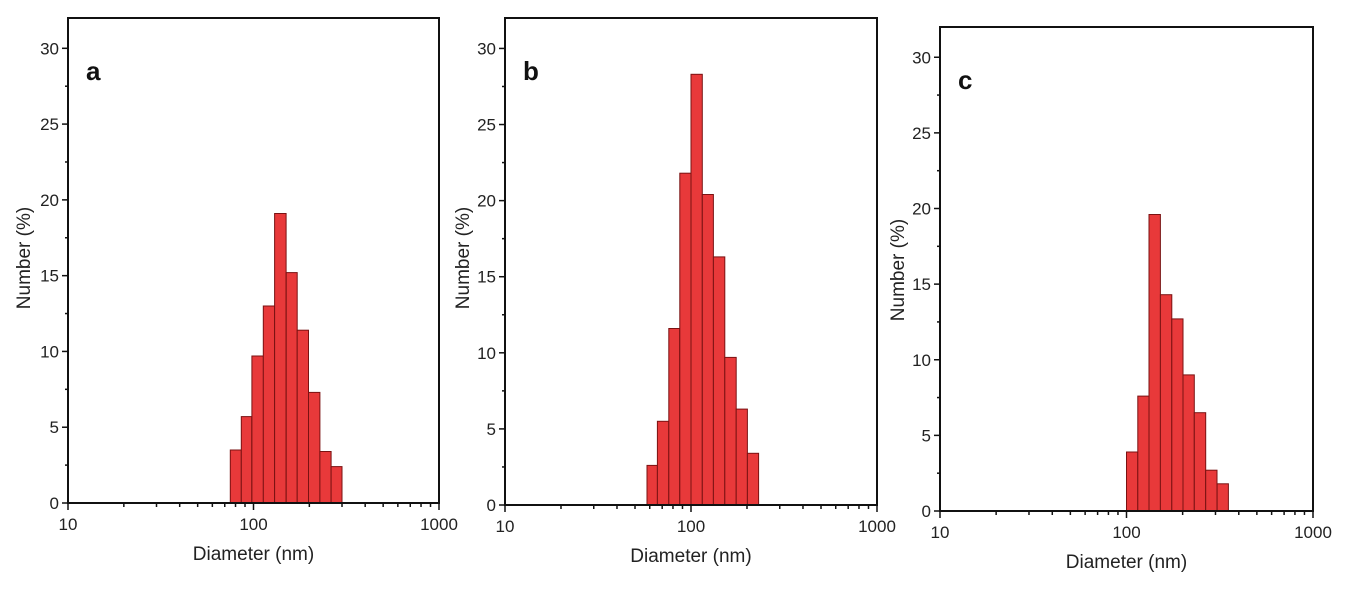 Image resolution: width=1346 pixels, height=599 pixels. What do you see at coordinates (531, 71) in the screenshot?
I see `panel-label: b` at bounding box center [531, 71].